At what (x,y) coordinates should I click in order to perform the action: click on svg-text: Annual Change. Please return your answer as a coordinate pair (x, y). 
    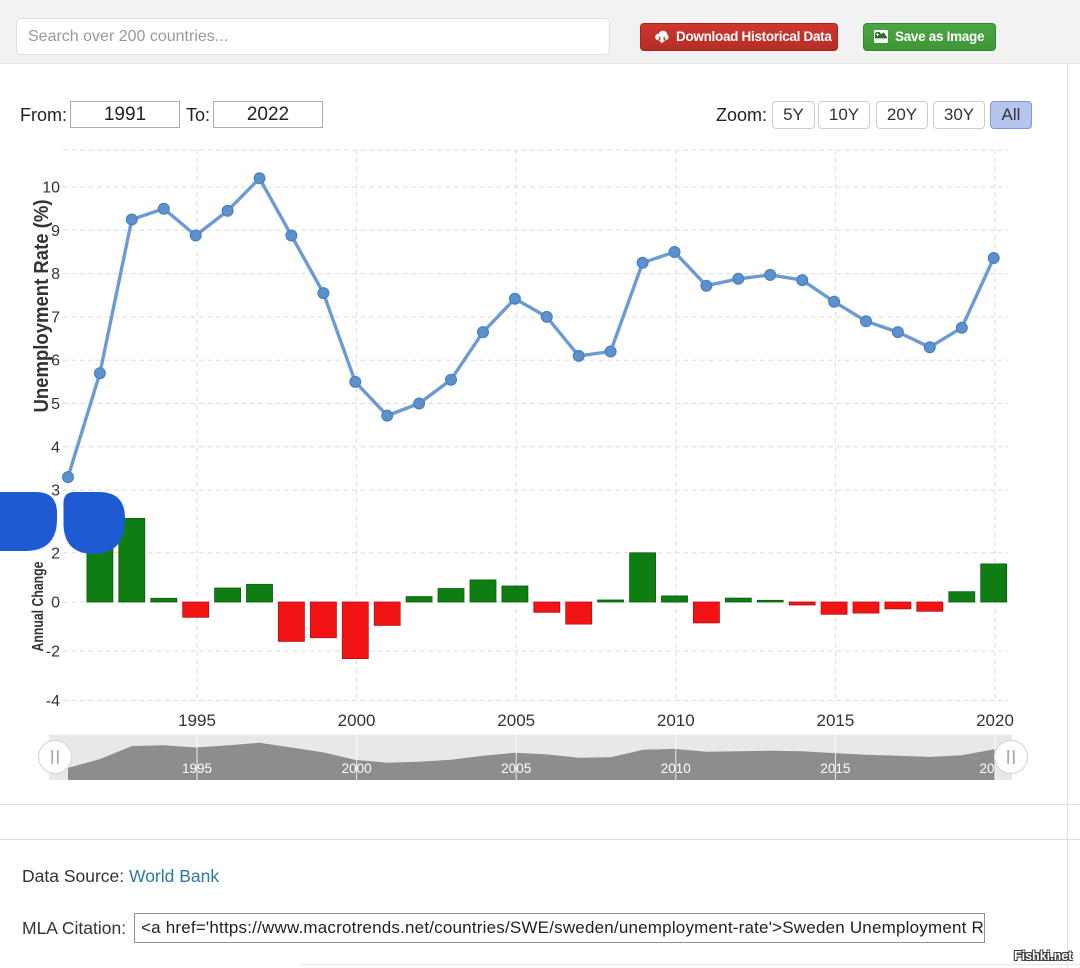
    Looking at the image, I should click on (38, 606).